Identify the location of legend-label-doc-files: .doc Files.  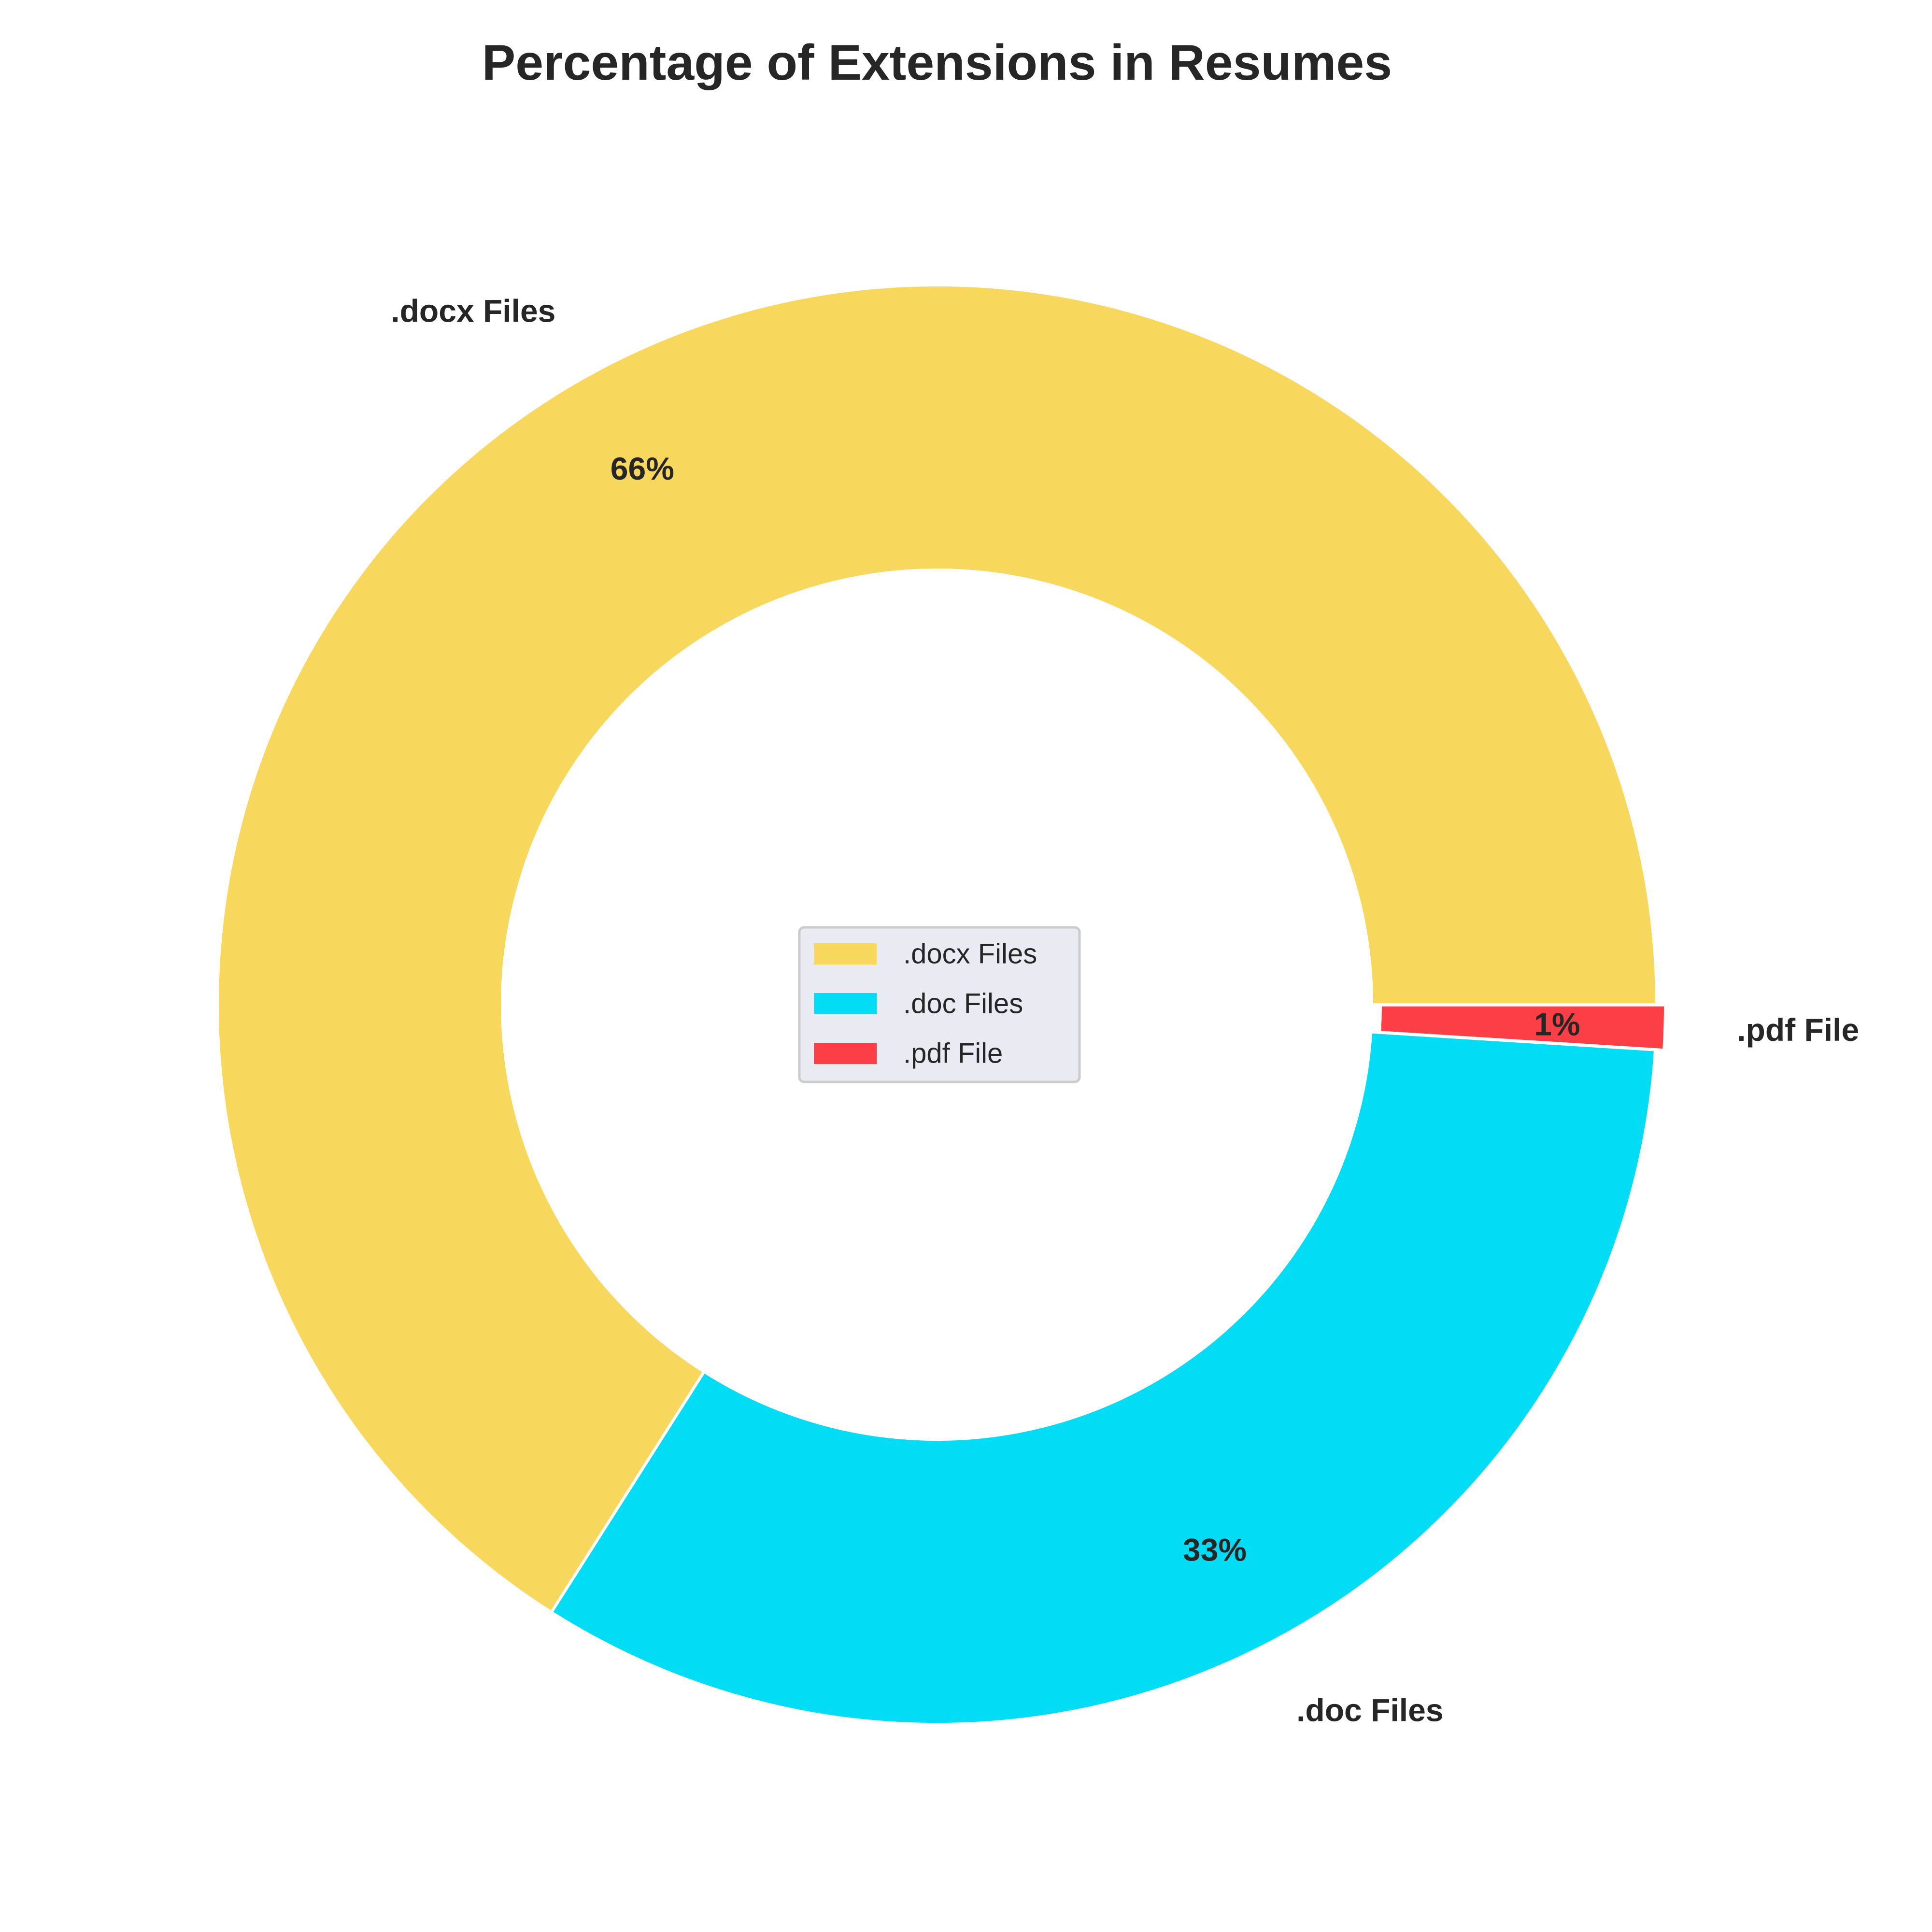
(963, 1004).